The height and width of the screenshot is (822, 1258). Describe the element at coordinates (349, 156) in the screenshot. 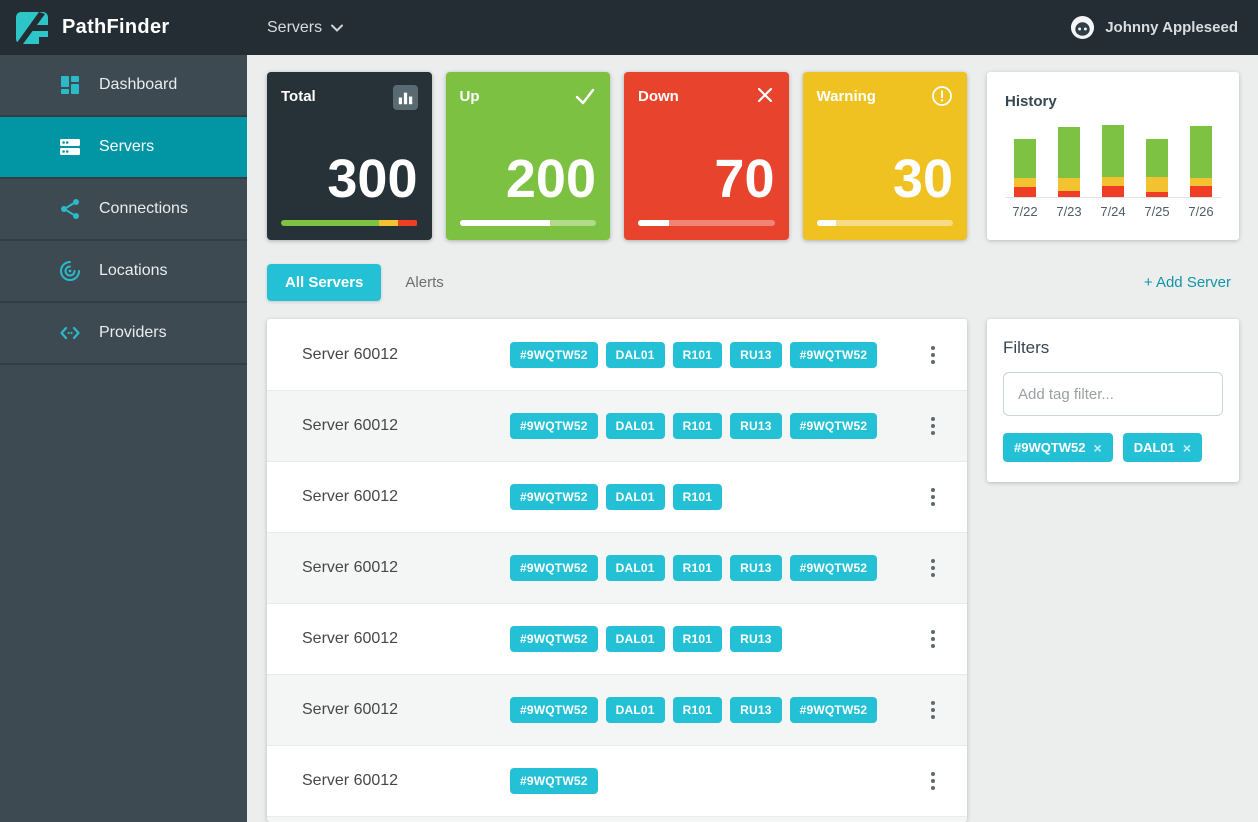

I see `stat-card-total: Total 300` at that location.